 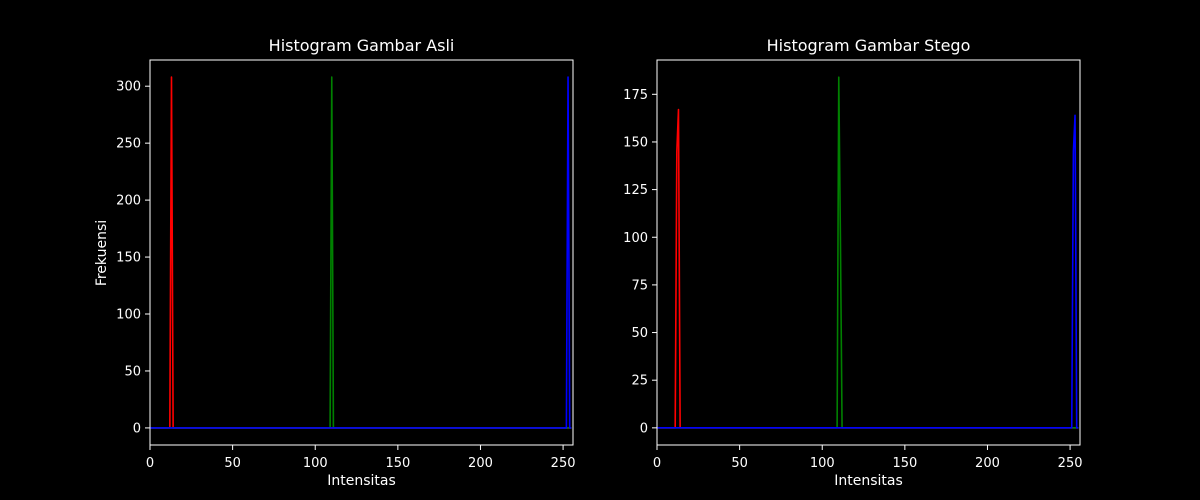 I want to click on y-tick-label: 250, so click(x=128, y=144).